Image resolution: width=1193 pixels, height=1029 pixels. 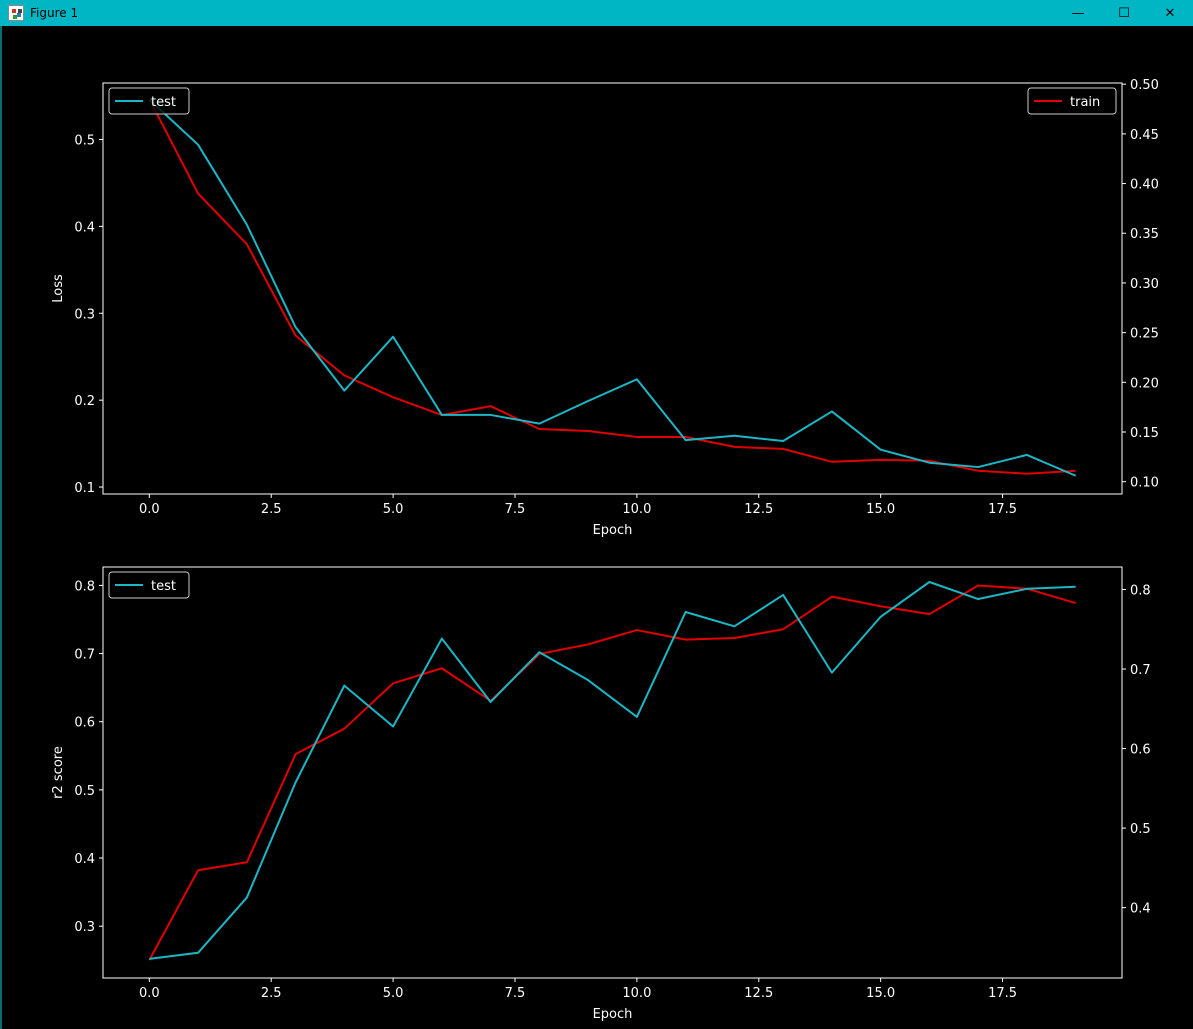 What do you see at coordinates (84, 488) in the screenshot?
I see `y-left-tick-label: 0.1` at bounding box center [84, 488].